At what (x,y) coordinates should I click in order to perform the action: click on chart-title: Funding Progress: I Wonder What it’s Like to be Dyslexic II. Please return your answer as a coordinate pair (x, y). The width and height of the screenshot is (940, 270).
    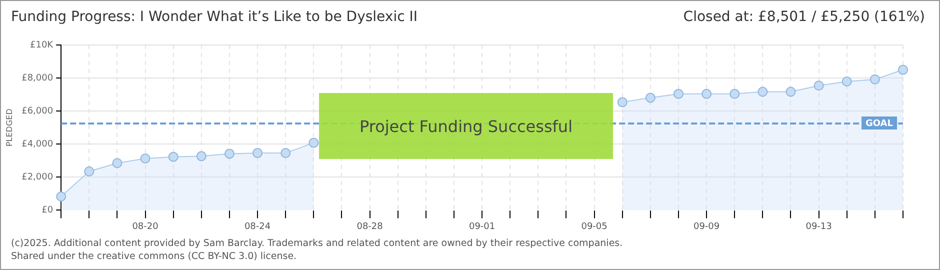
    Looking at the image, I should click on (214, 17).